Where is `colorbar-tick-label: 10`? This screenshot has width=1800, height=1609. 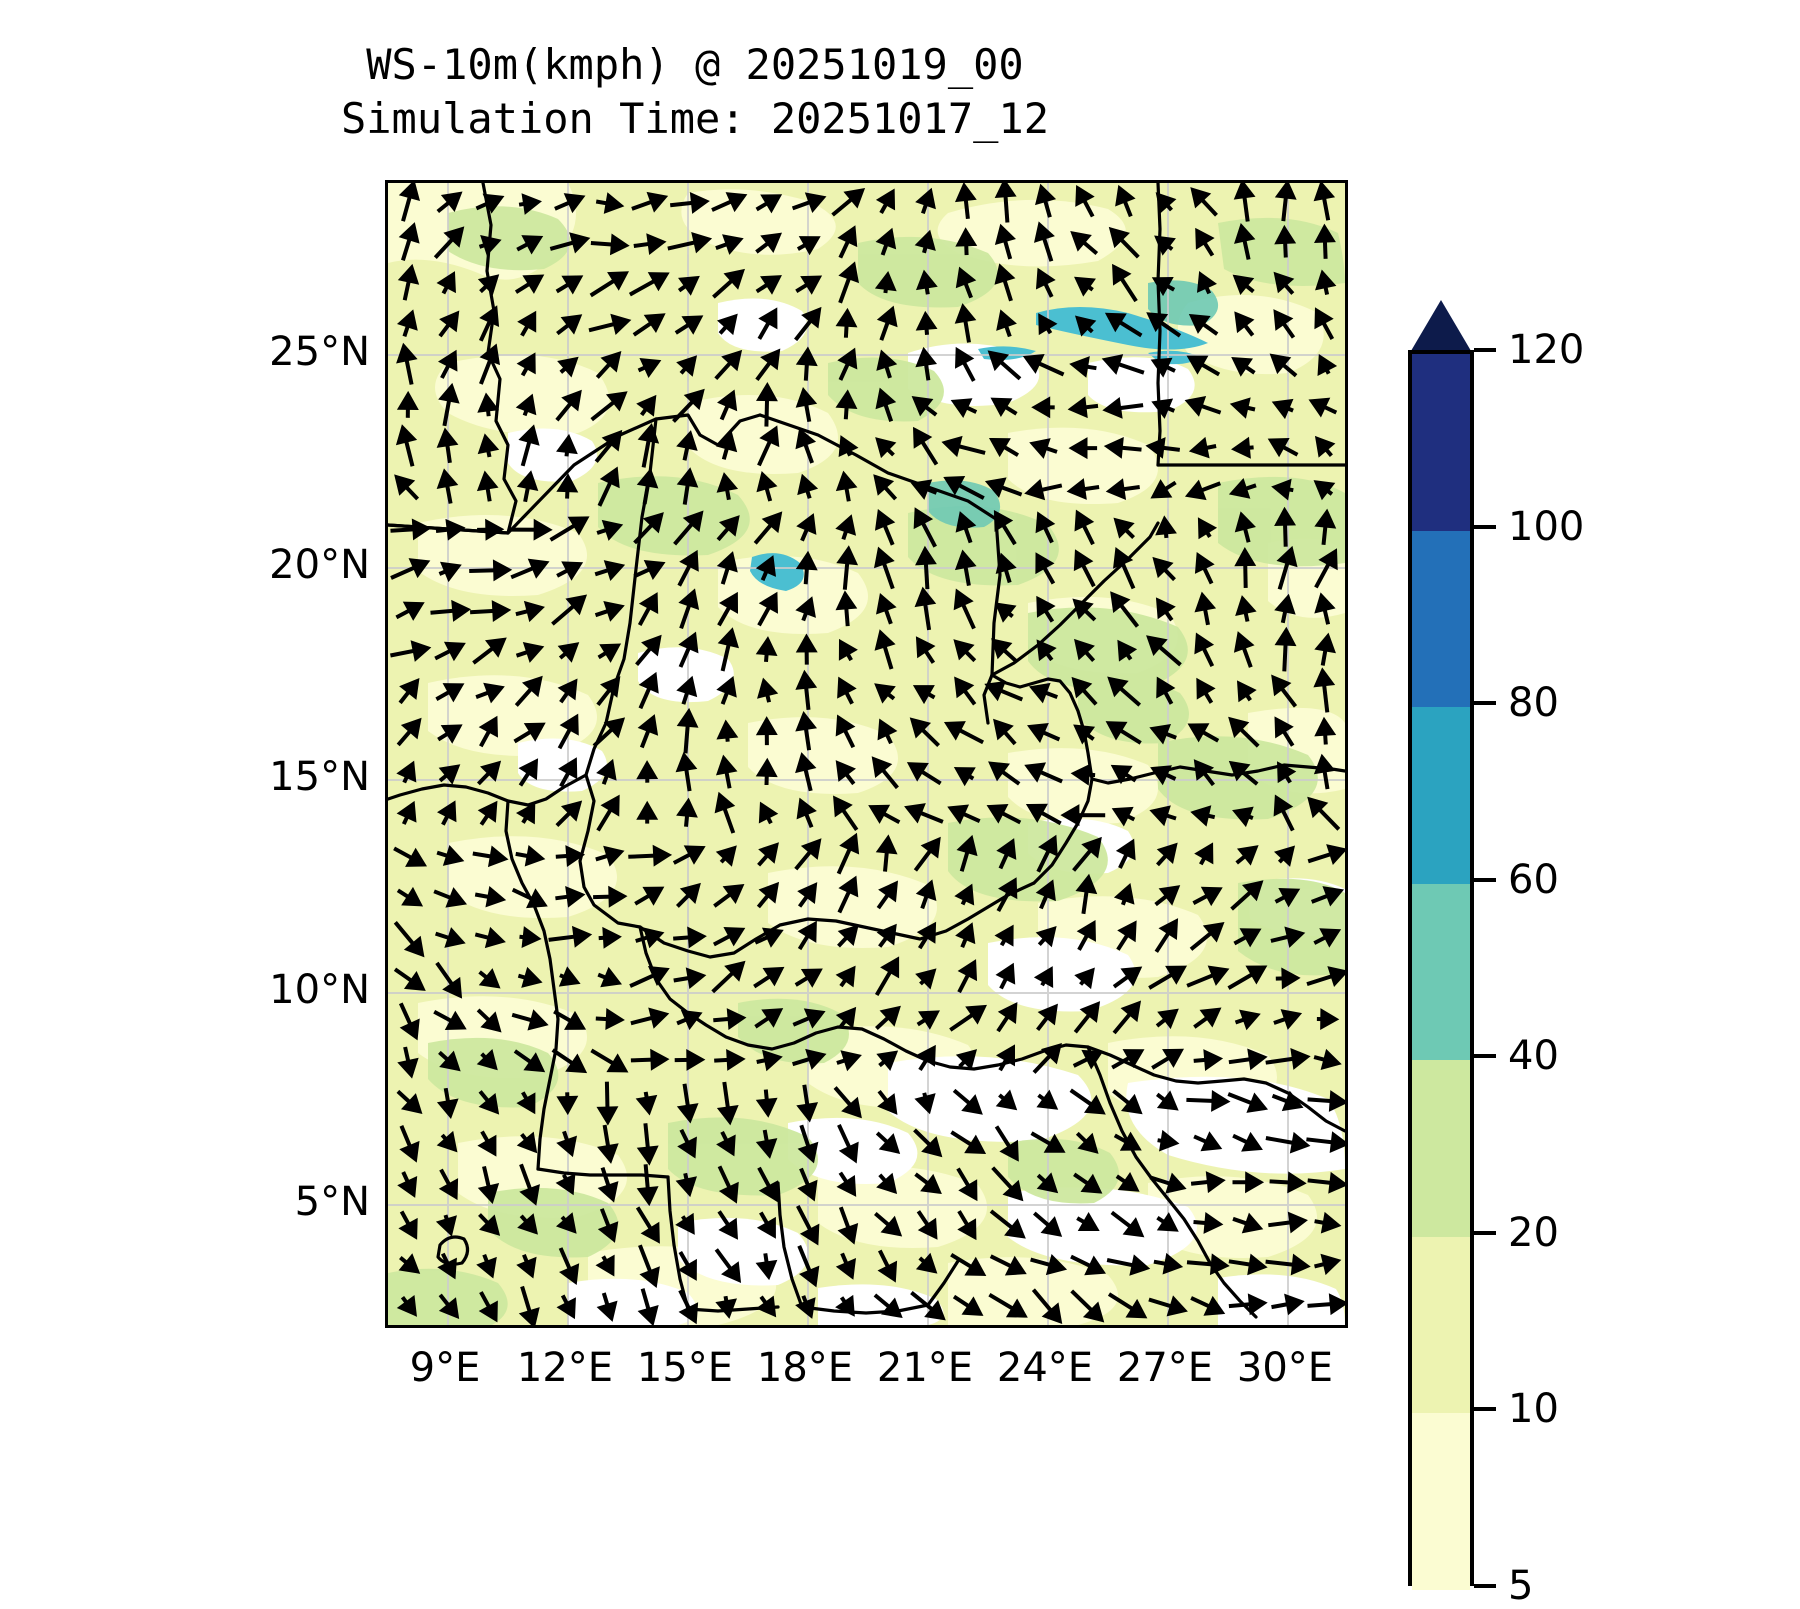 colorbar-tick-label: 10 is located at coordinates (1533, 1409).